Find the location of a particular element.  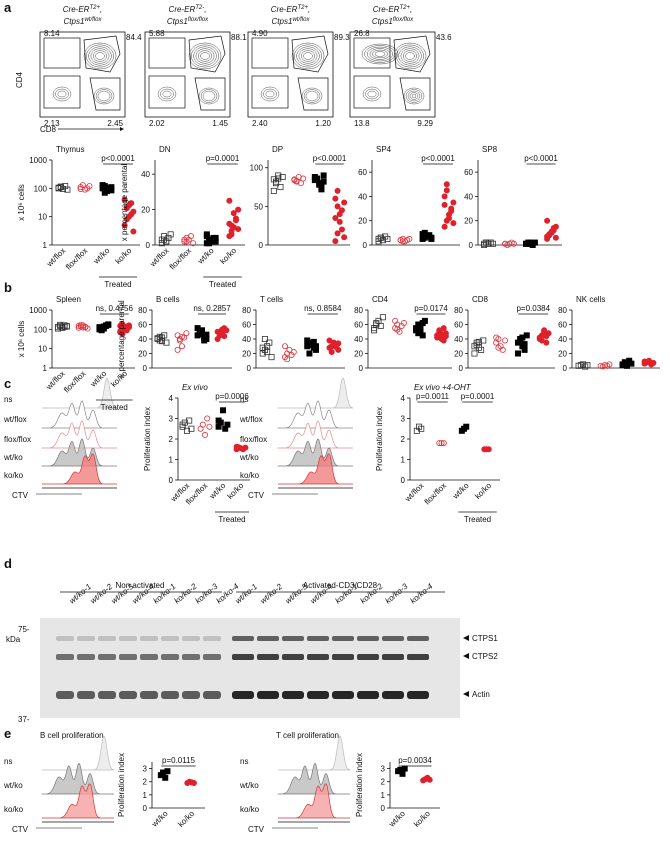

chart-title: Ex vivo is located at coordinates (195, 387).